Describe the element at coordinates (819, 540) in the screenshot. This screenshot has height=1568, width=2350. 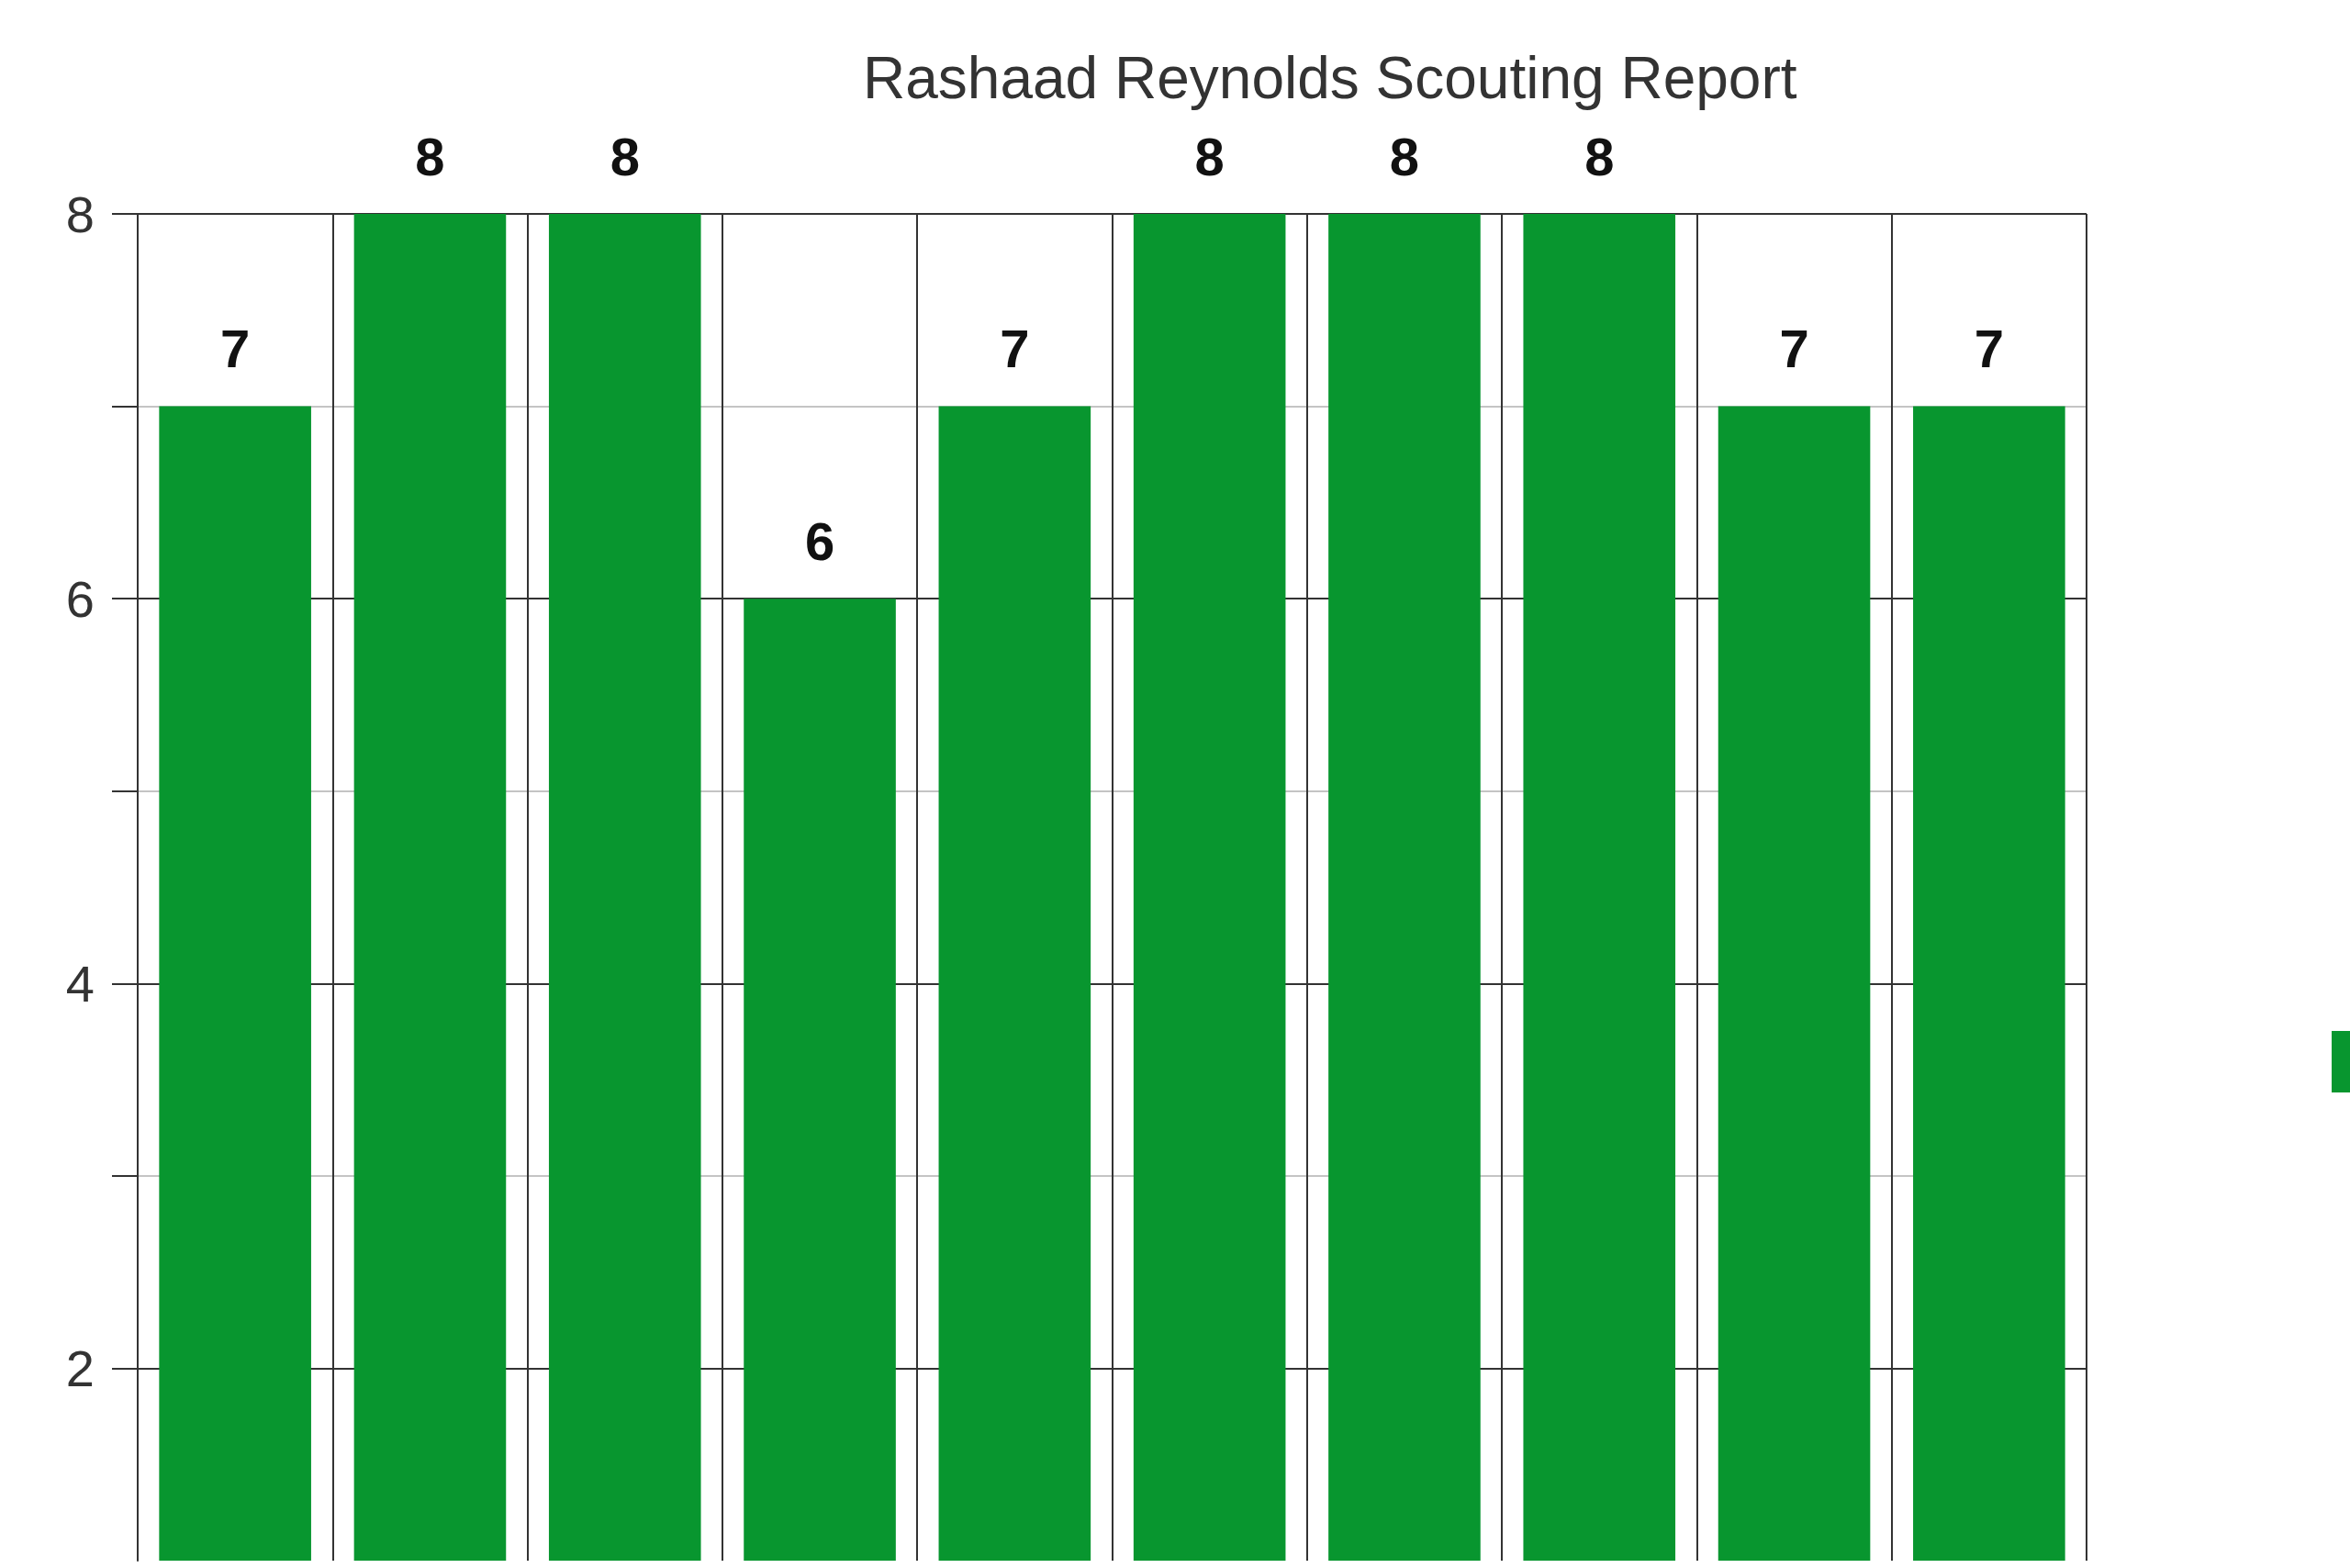
I see `data-label: 6` at that location.